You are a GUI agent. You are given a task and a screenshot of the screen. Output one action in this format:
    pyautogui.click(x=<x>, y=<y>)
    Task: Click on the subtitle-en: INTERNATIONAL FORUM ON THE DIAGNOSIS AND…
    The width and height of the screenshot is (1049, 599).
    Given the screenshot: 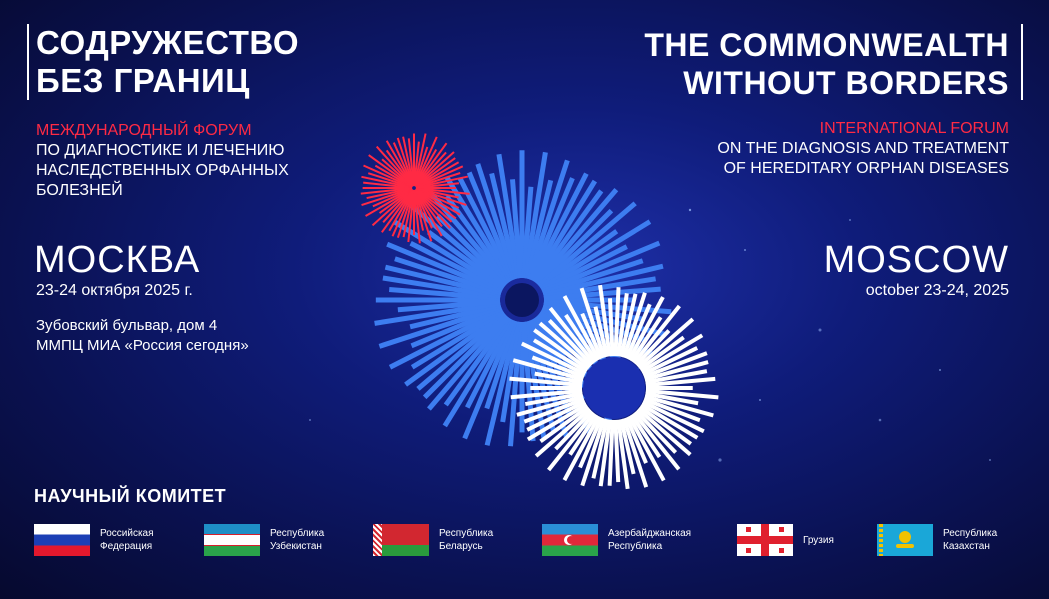 What is the action you would take?
    pyautogui.click(x=863, y=148)
    